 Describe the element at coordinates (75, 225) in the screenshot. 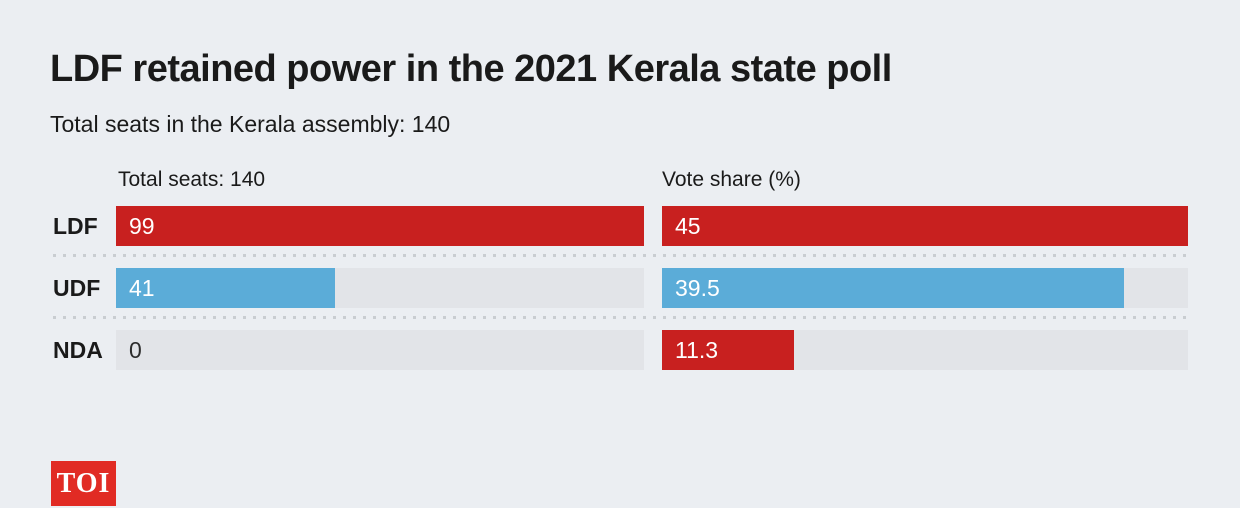

I see `row-label-ldf: LDF` at that location.